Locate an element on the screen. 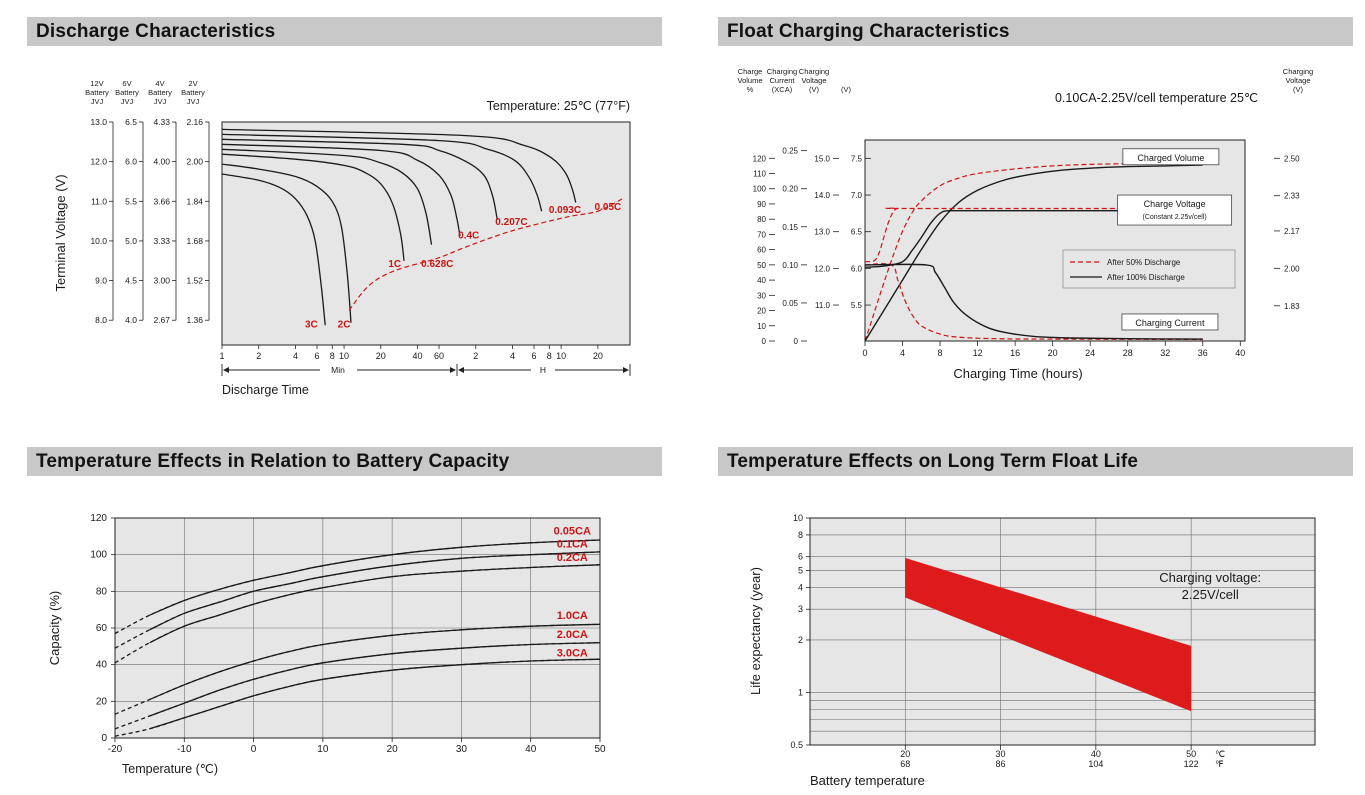 The width and height of the screenshot is (1365, 795). y-tick-label: 1.52 is located at coordinates (194, 281).